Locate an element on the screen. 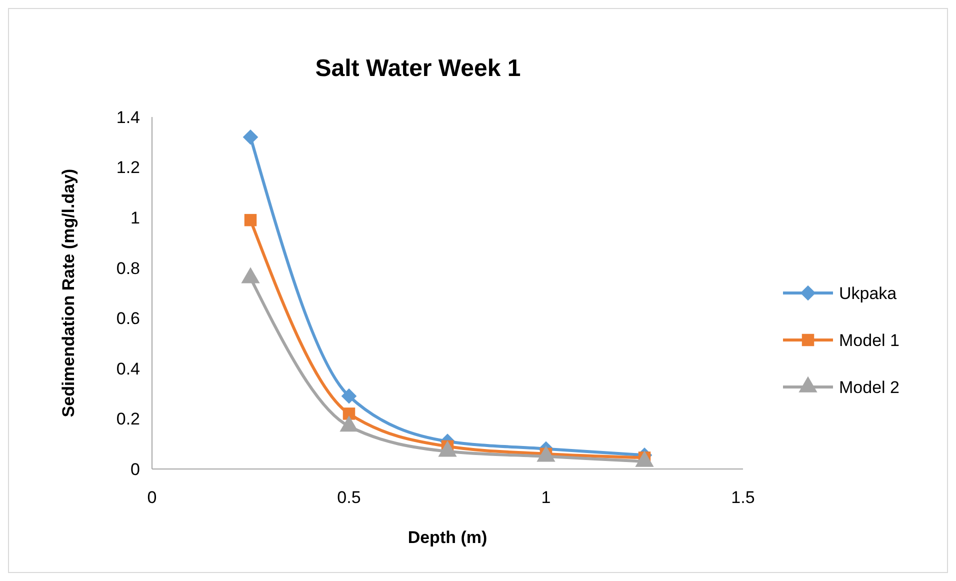 This screenshot has width=956, height=581. y-axis-title: Sedimendation Rate (mg/l.day) is located at coordinates (68, 293).